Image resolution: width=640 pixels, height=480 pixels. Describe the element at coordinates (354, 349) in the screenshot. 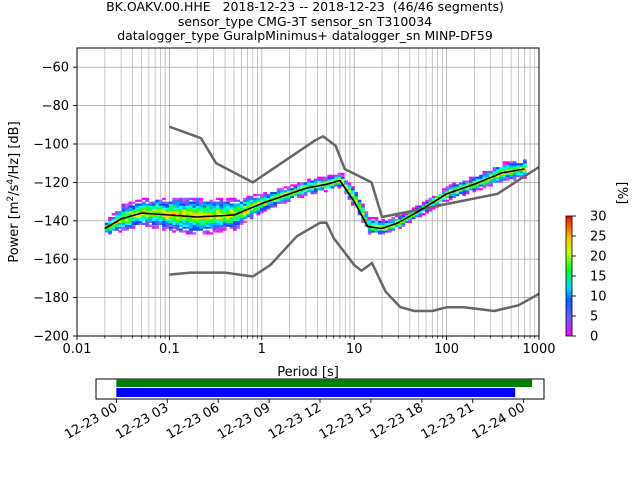

I see `x-tick-label: 10` at that location.